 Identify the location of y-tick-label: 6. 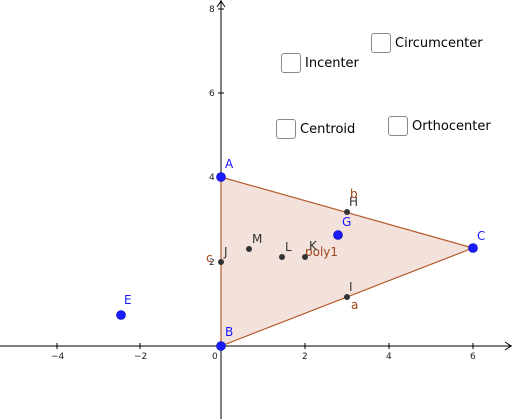
(212, 94).